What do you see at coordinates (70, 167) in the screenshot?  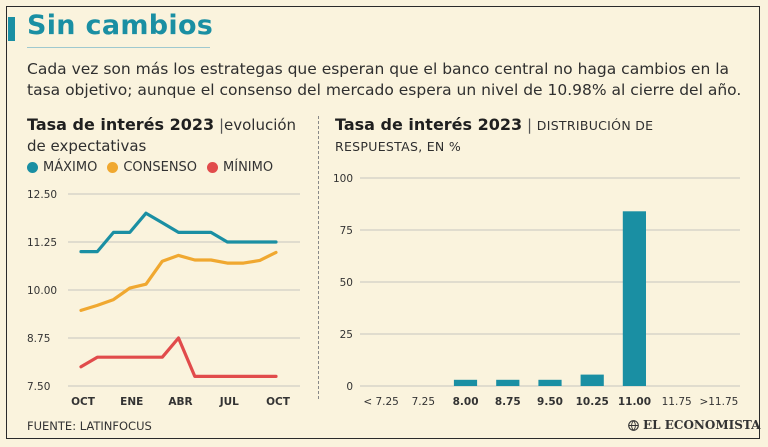 I see `legend-label-maximo: MÁXIMO` at bounding box center [70, 167].